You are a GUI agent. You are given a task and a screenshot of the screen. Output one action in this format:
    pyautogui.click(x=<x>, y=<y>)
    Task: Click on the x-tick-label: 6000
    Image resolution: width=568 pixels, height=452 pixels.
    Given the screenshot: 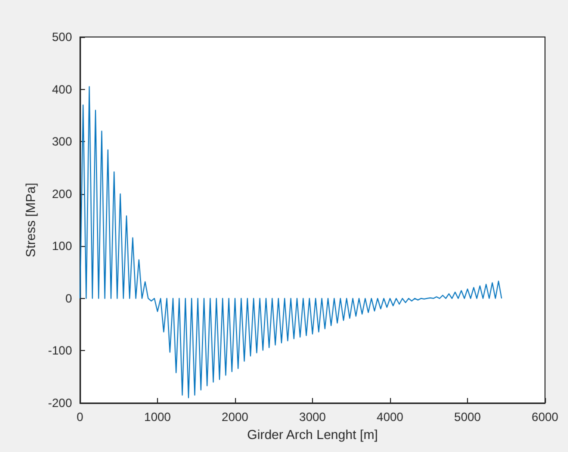 What is the action you would take?
    pyautogui.click(x=545, y=417)
    